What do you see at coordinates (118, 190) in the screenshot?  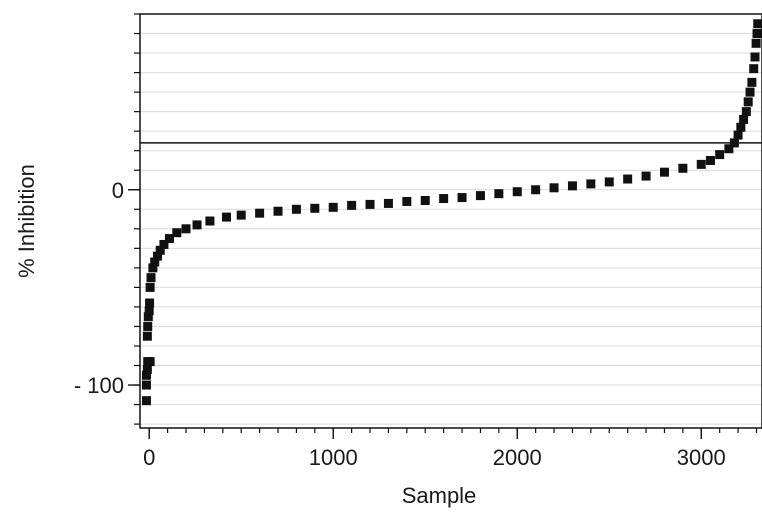 I see `y-tick-label: 0` at bounding box center [118, 190].